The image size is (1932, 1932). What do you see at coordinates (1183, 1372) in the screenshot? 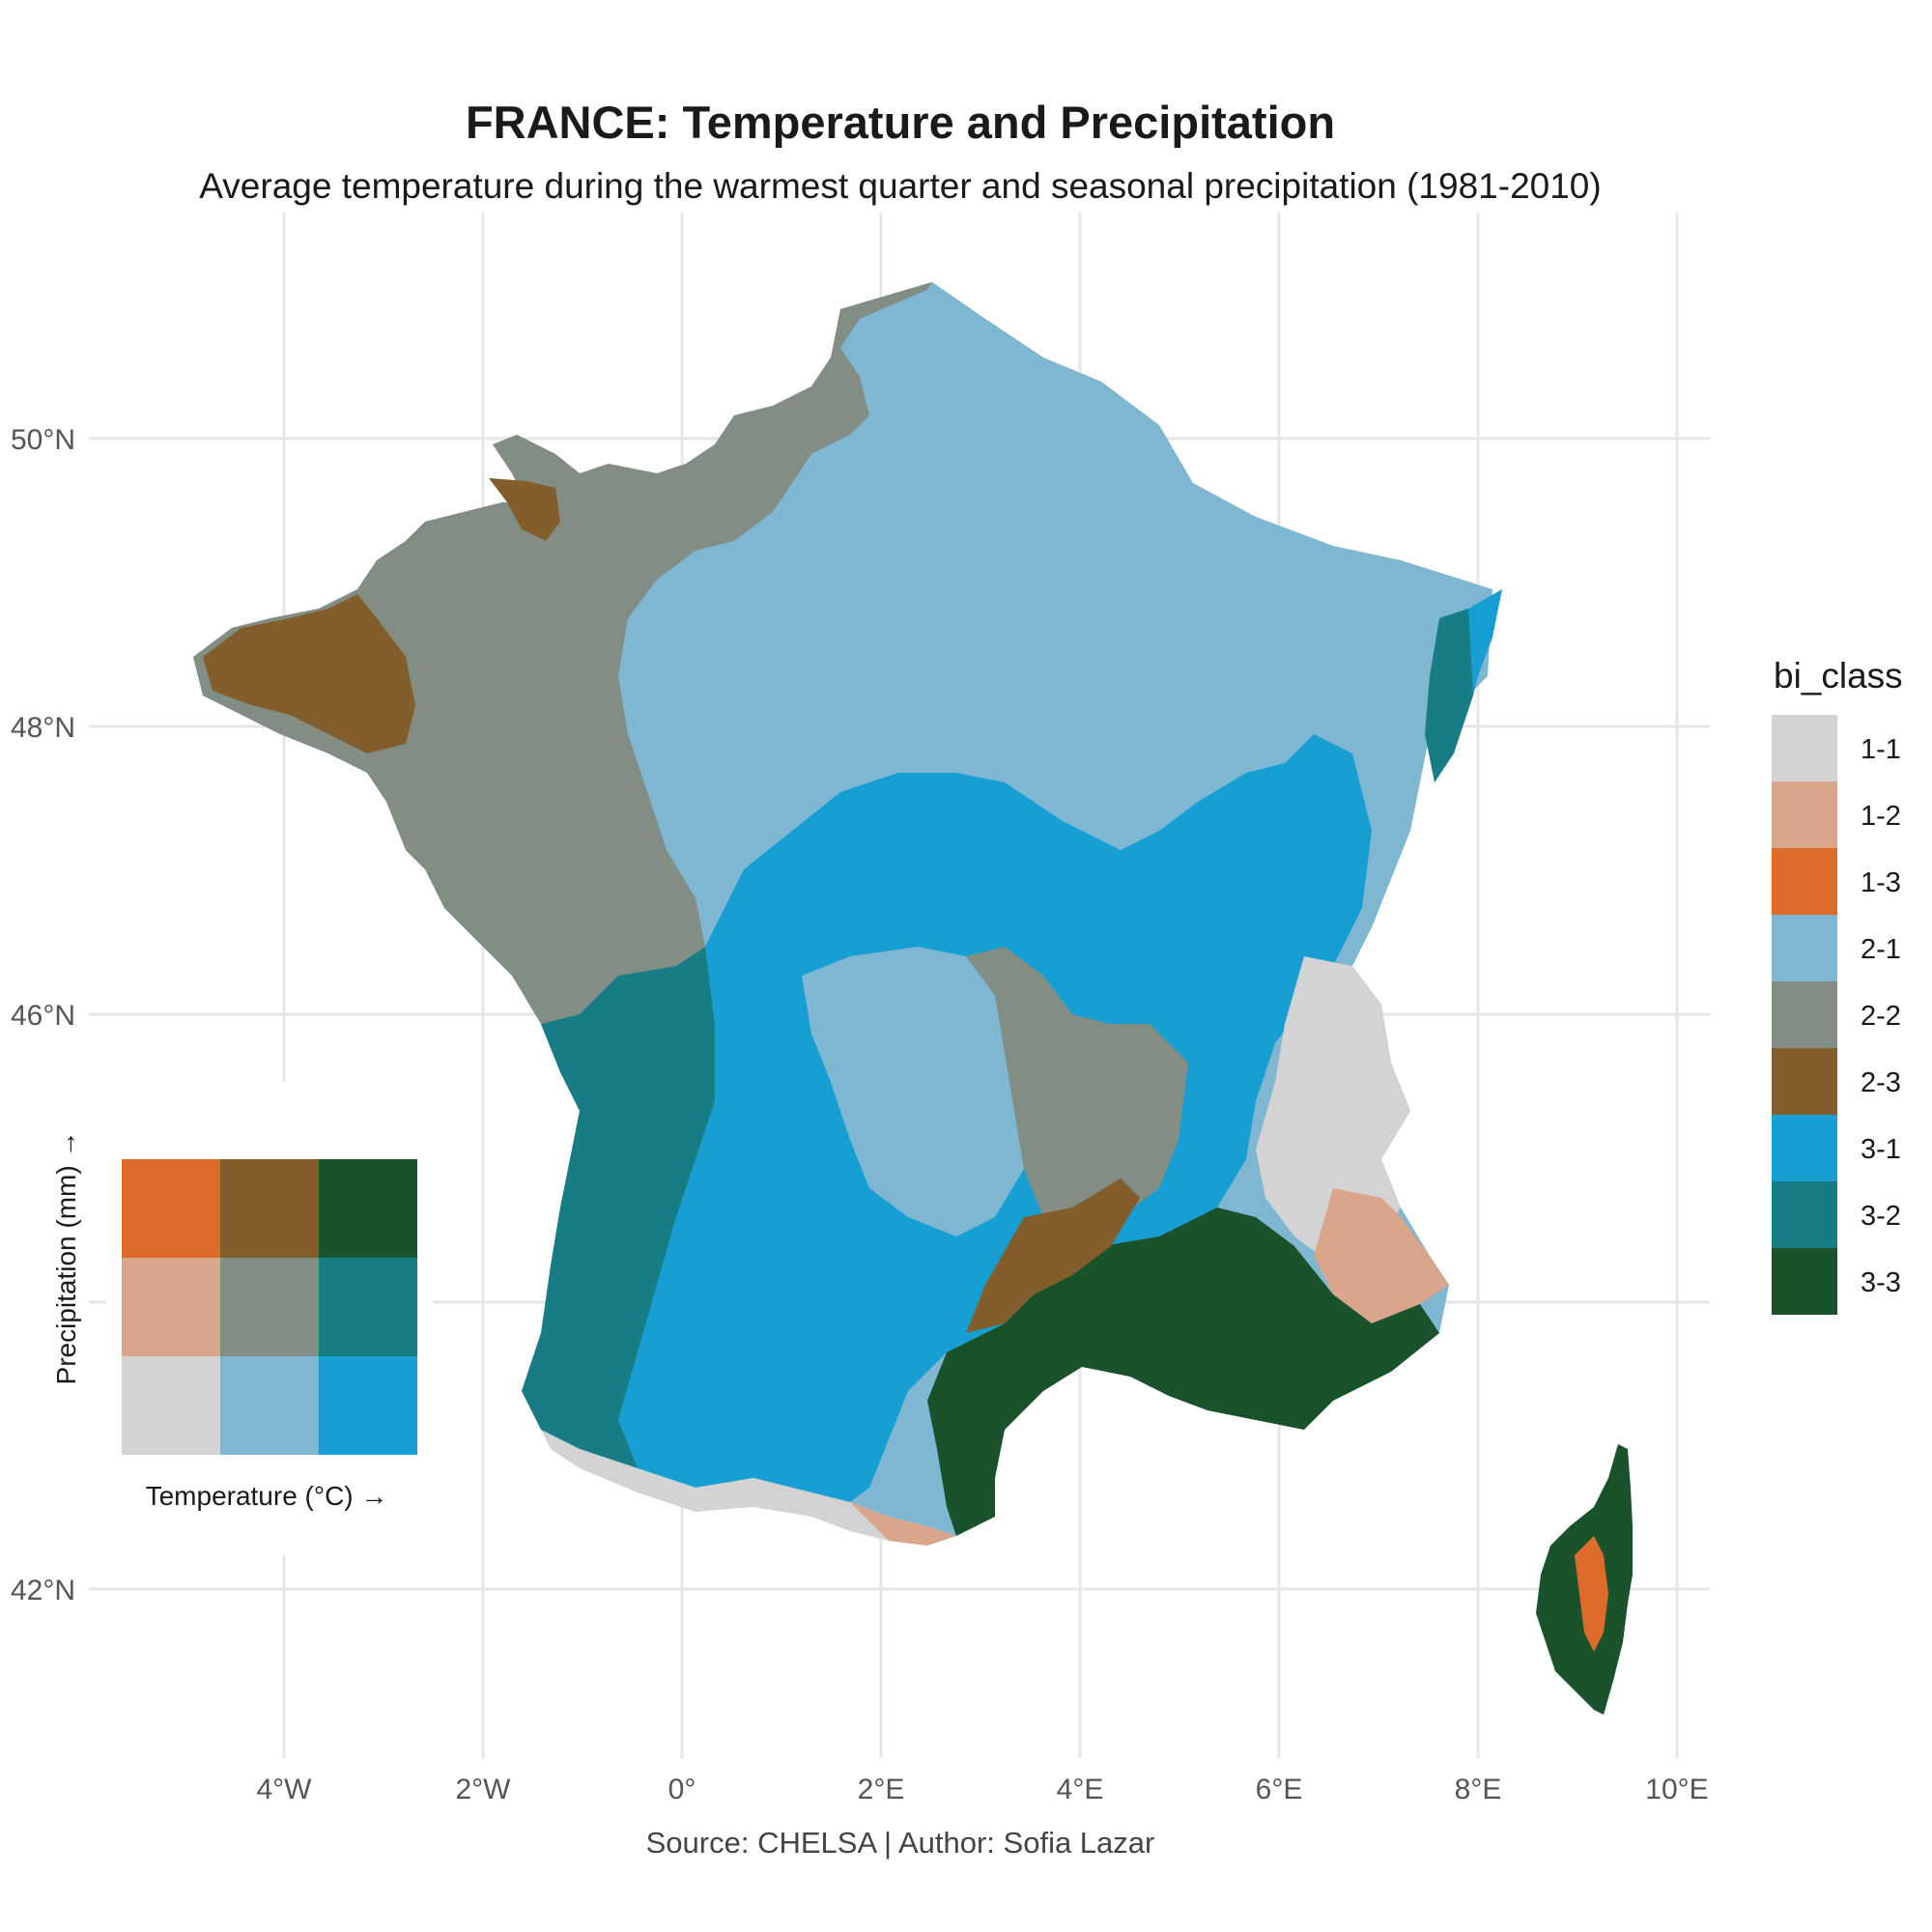
I see `mediterranean-zone` at bounding box center [1183, 1372].